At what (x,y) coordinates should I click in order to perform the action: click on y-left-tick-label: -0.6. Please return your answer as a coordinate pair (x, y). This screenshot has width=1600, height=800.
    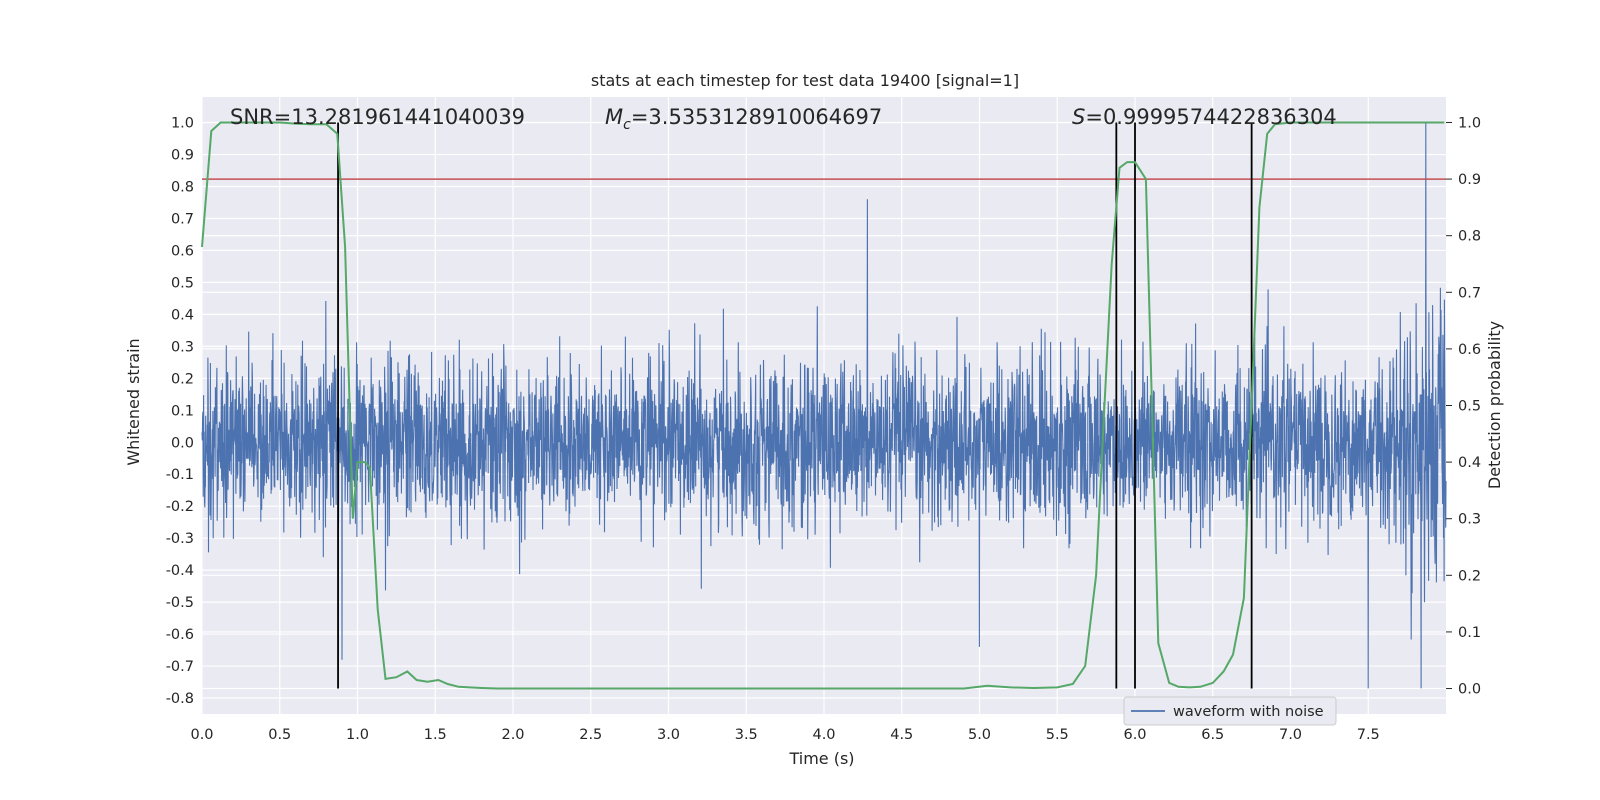
    Looking at the image, I should click on (180, 635).